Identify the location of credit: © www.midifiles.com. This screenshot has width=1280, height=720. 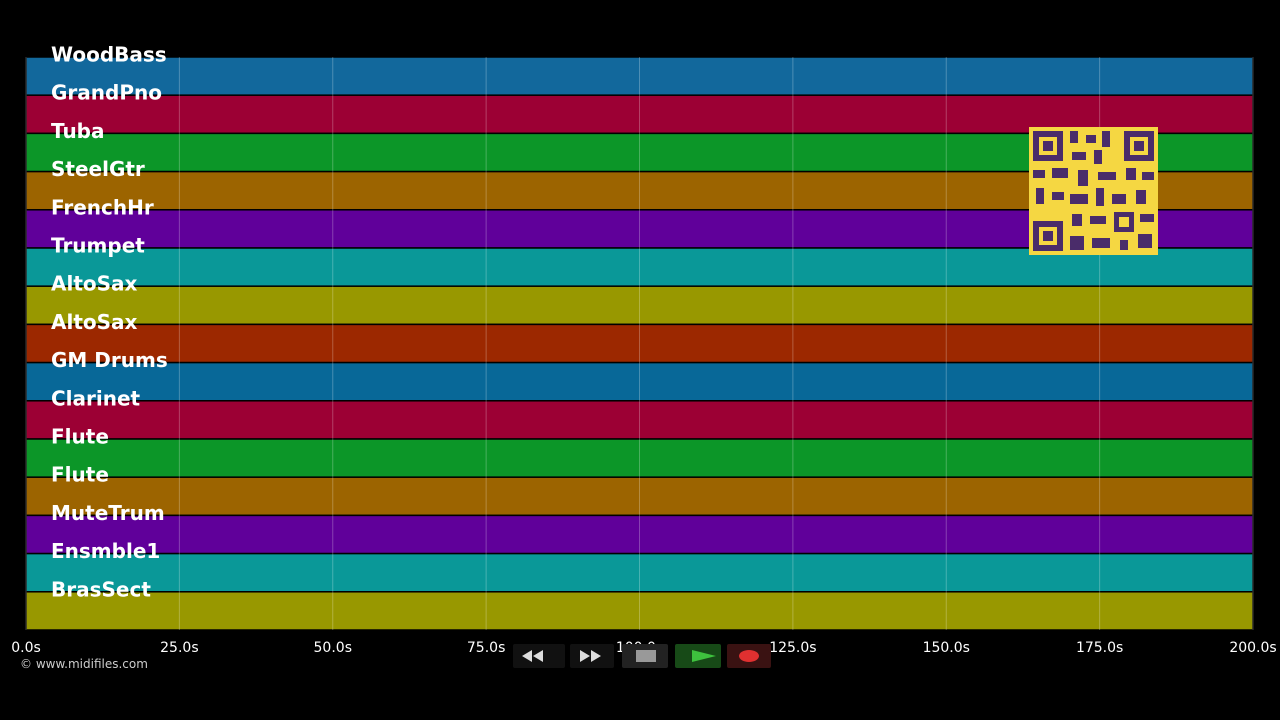
(84, 664).